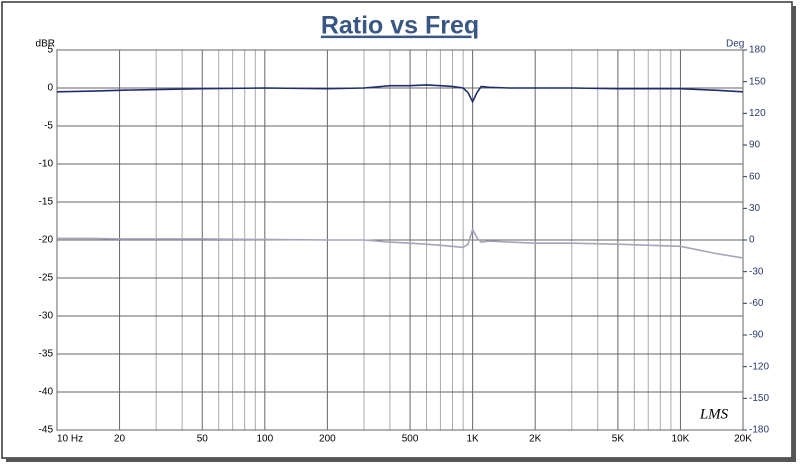 Image resolution: width=800 pixels, height=471 pixels. What do you see at coordinates (535, 439) in the screenshot?
I see `x-tick-label: 2K` at bounding box center [535, 439].